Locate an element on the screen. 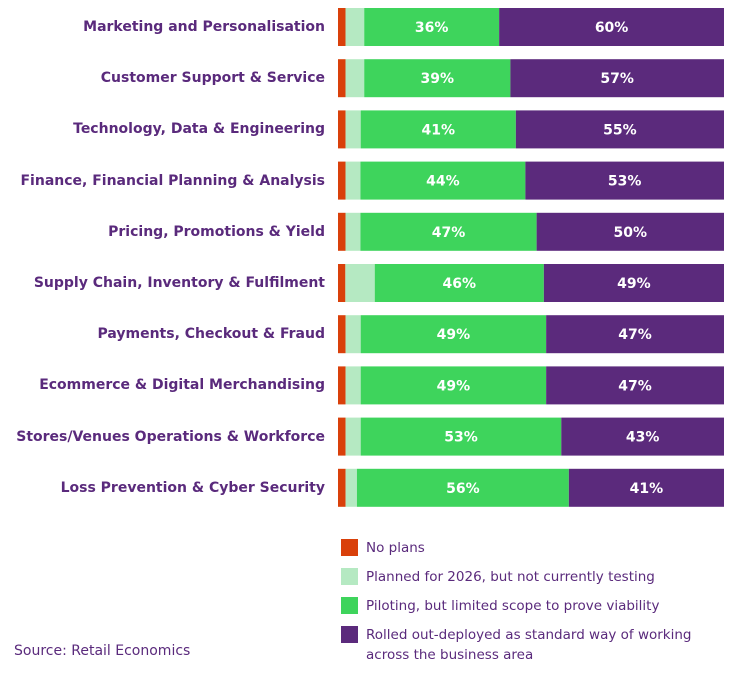 This screenshot has height=685, width=733. legend-item: No plans is located at coordinates (533, 548).